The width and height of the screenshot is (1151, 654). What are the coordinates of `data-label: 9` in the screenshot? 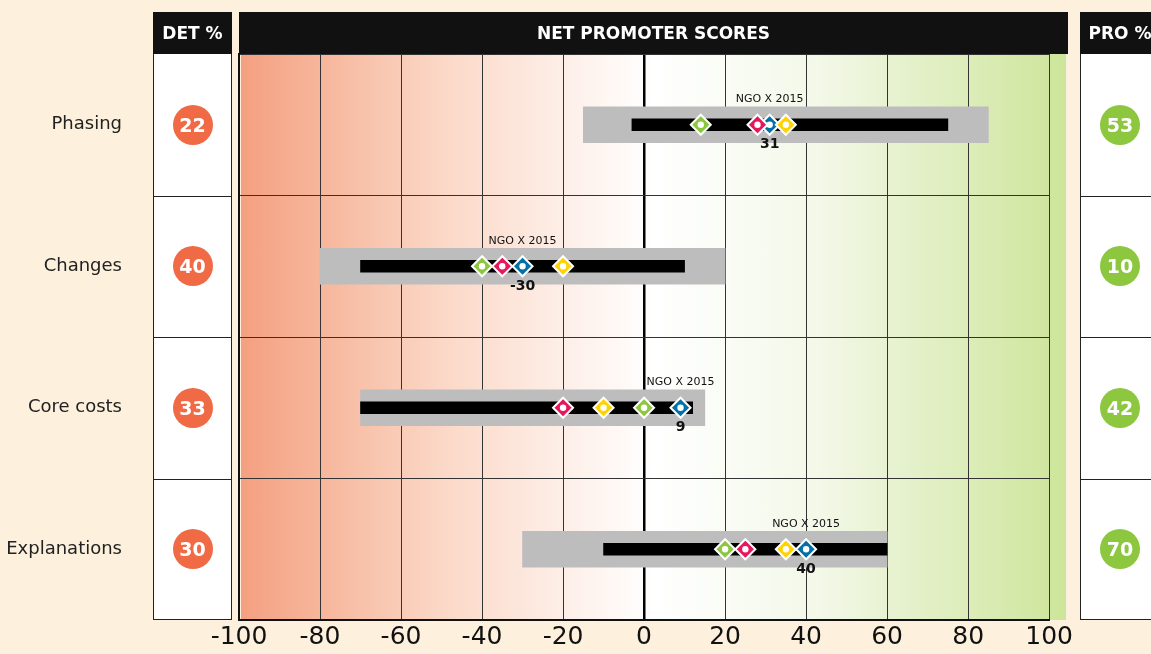 It's located at (680, 426).